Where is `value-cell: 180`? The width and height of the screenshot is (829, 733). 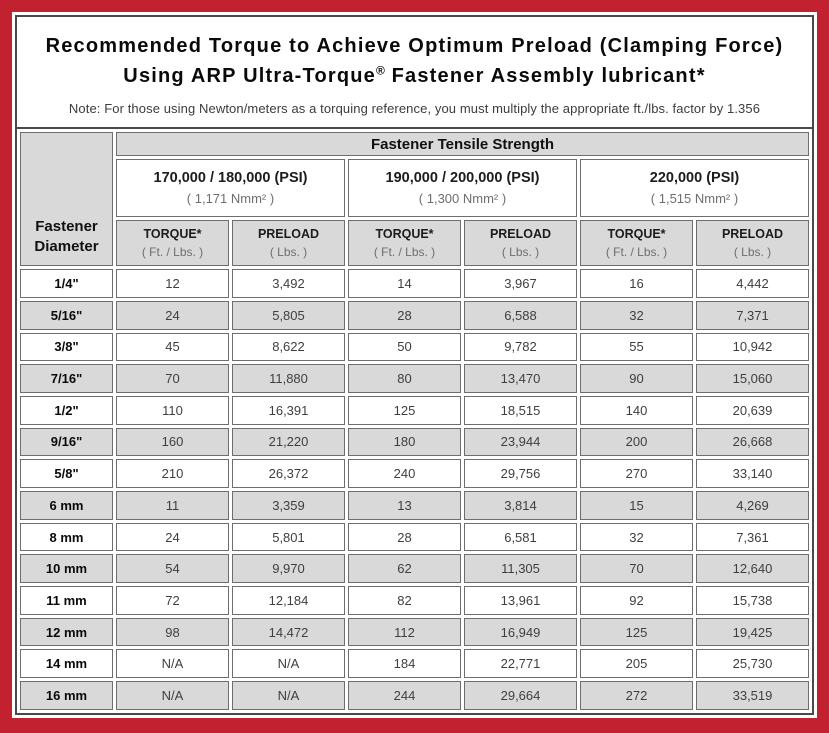 value-cell: 180 is located at coordinates (404, 442).